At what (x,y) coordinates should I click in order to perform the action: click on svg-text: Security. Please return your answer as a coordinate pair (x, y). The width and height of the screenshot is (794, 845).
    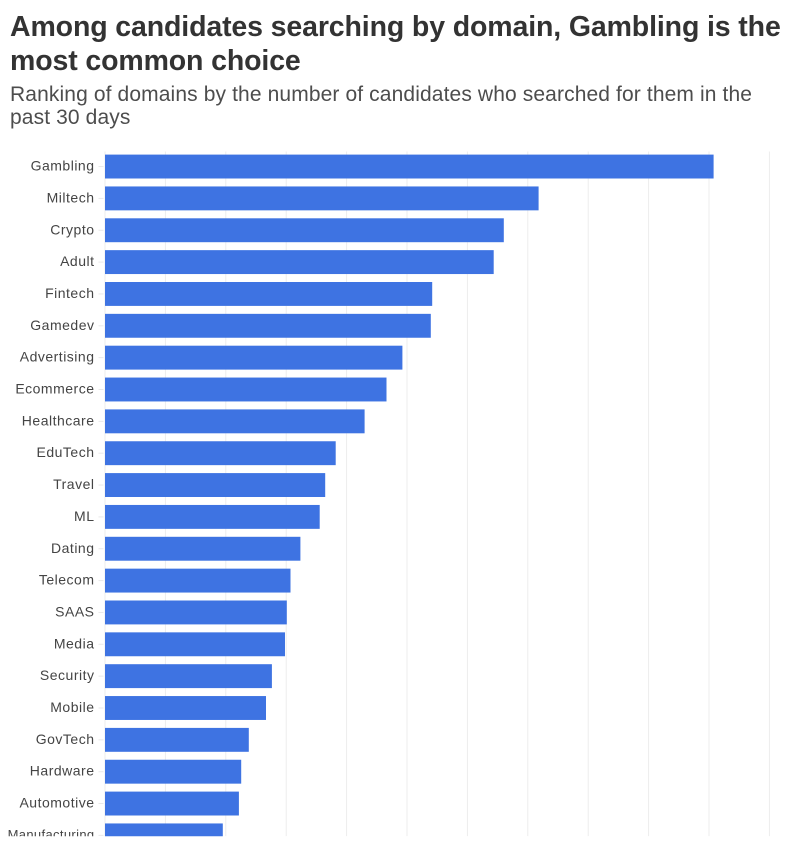
    Looking at the image, I should click on (67, 675).